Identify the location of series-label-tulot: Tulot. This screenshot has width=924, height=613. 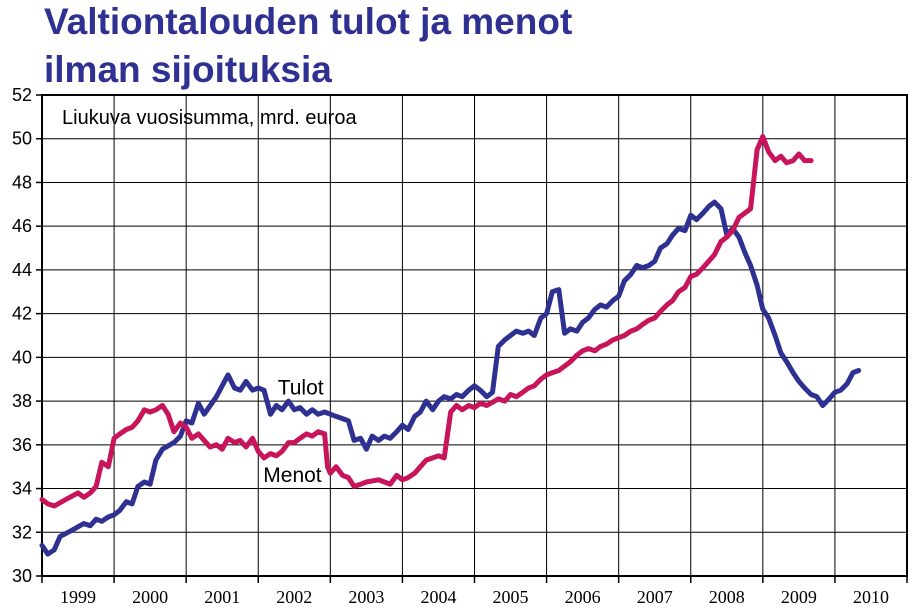
(301, 388).